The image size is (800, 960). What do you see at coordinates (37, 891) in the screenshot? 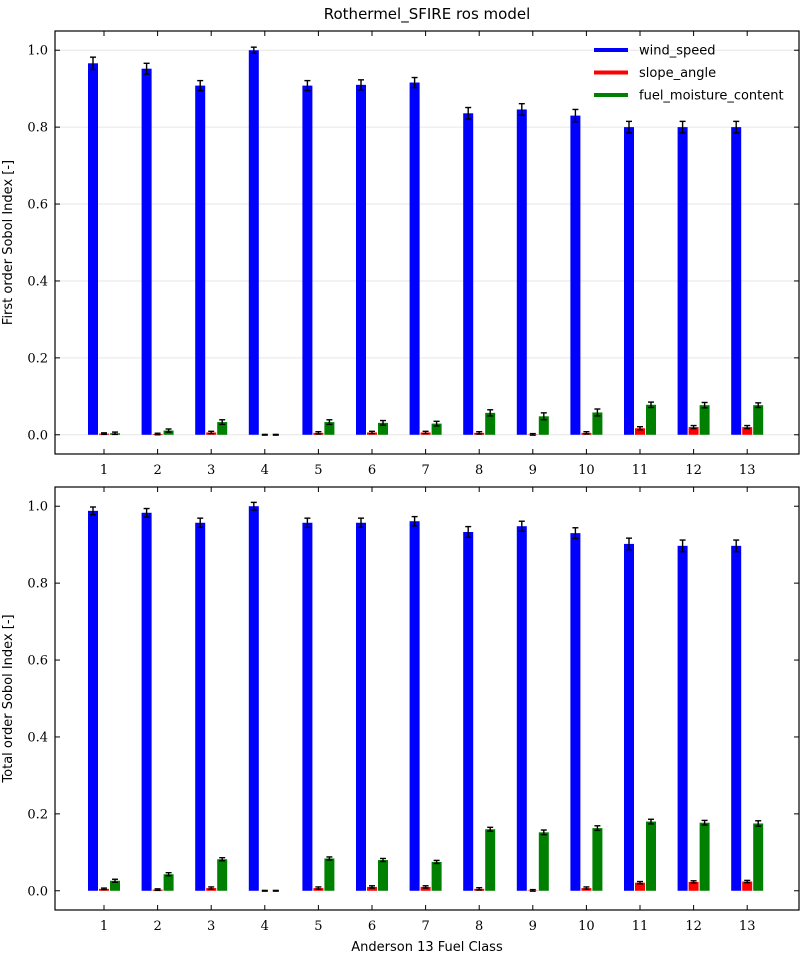
I see `ytick-label: 0.0` at bounding box center [37, 891].